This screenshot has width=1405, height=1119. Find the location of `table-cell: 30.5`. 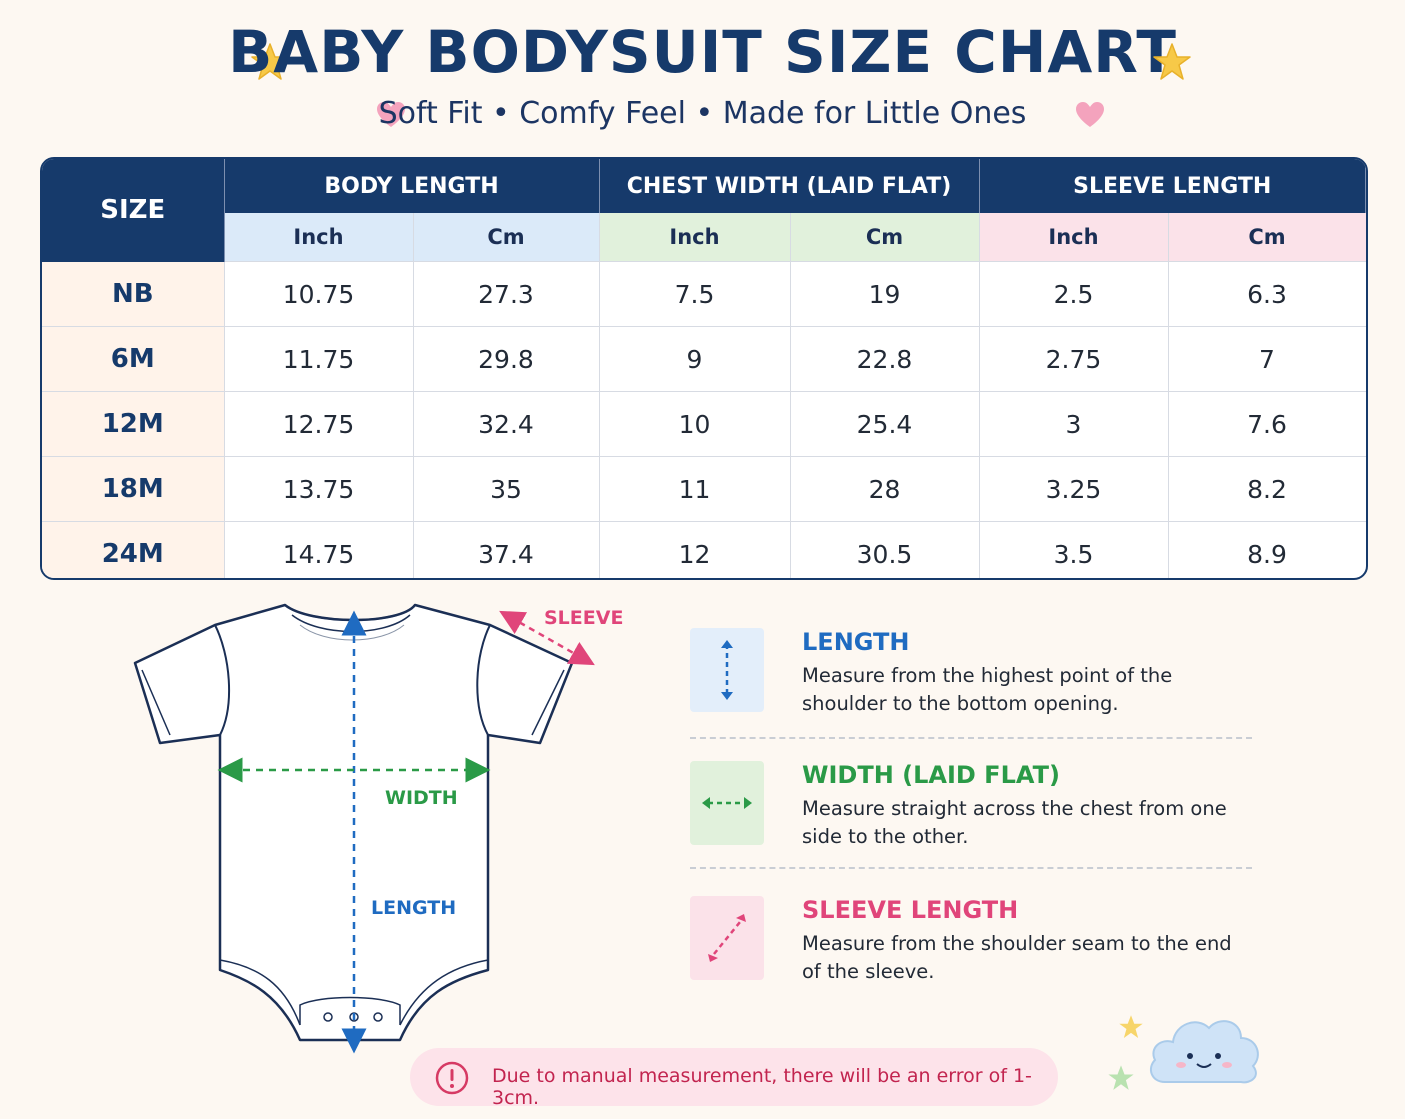

table-cell: 30.5 is located at coordinates (885, 549).